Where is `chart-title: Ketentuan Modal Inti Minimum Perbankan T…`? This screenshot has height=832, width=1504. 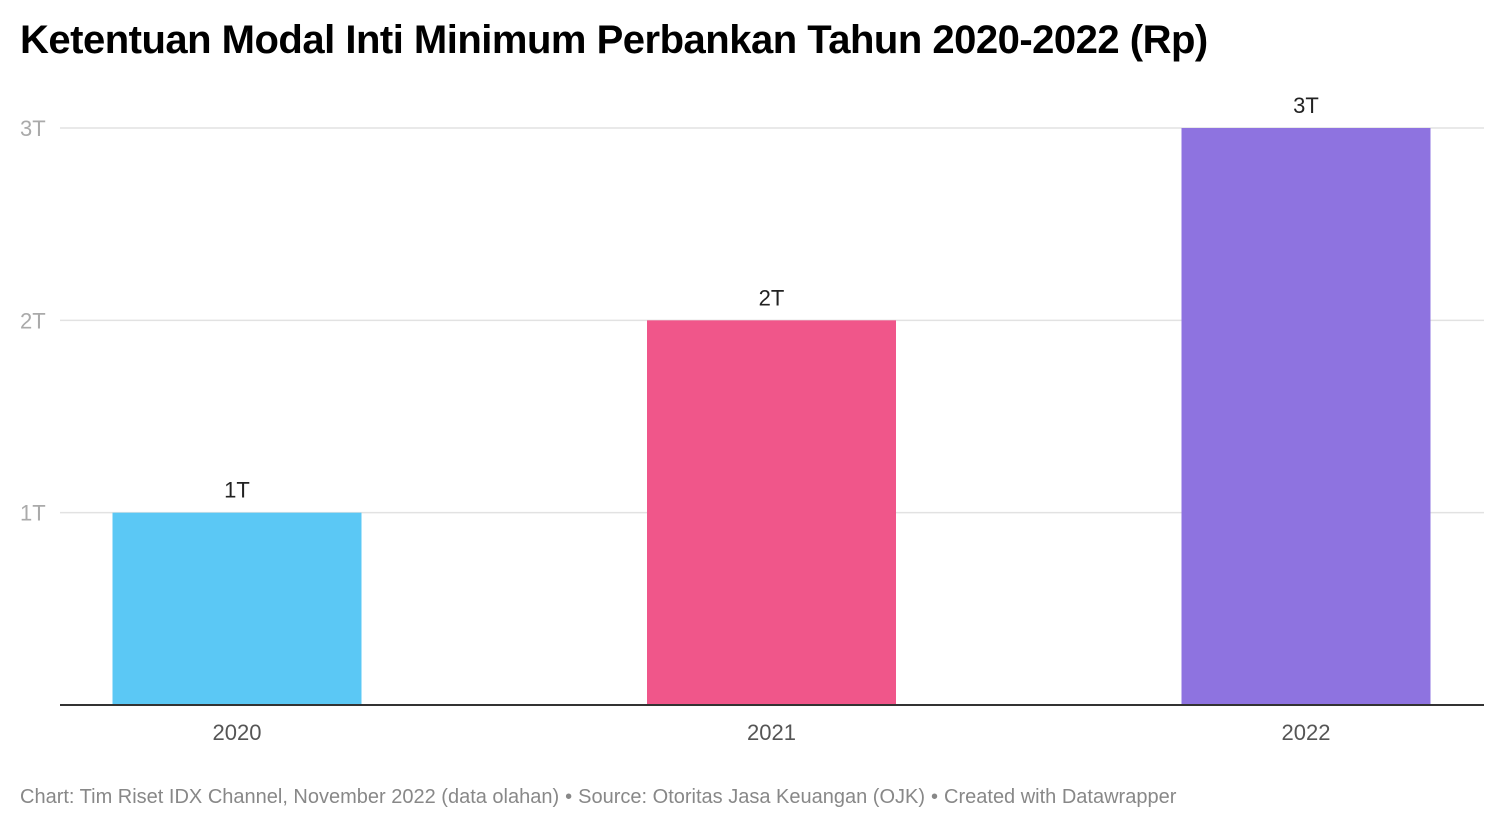
chart-title: Ketentuan Modal Inti Minimum Perbankan T… is located at coordinates (614, 40).